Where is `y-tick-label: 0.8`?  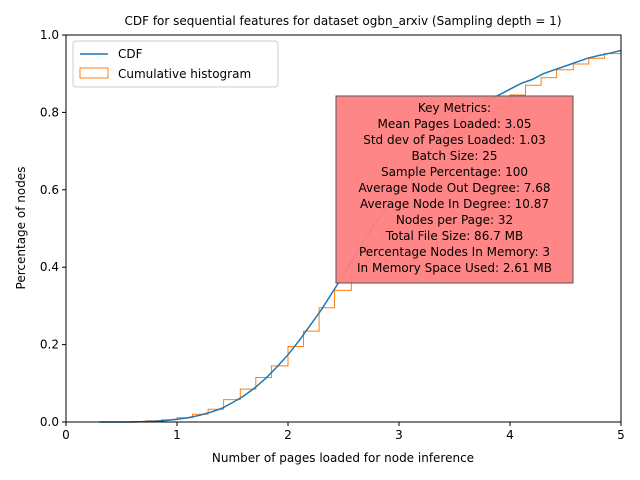 y-tick-label: 0.8 is located at coordinates (49, 112).